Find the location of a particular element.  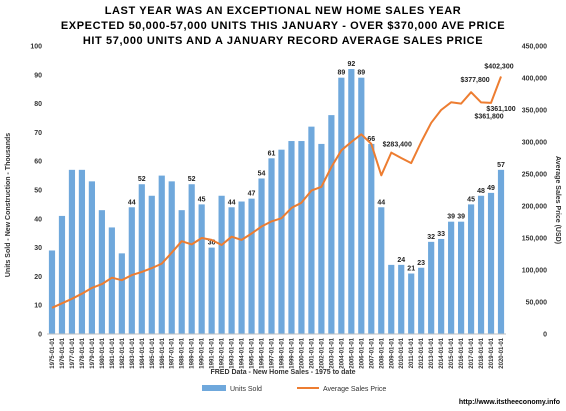

x-tick-label: 1978-01-01 is located at coordinates (83, 352).